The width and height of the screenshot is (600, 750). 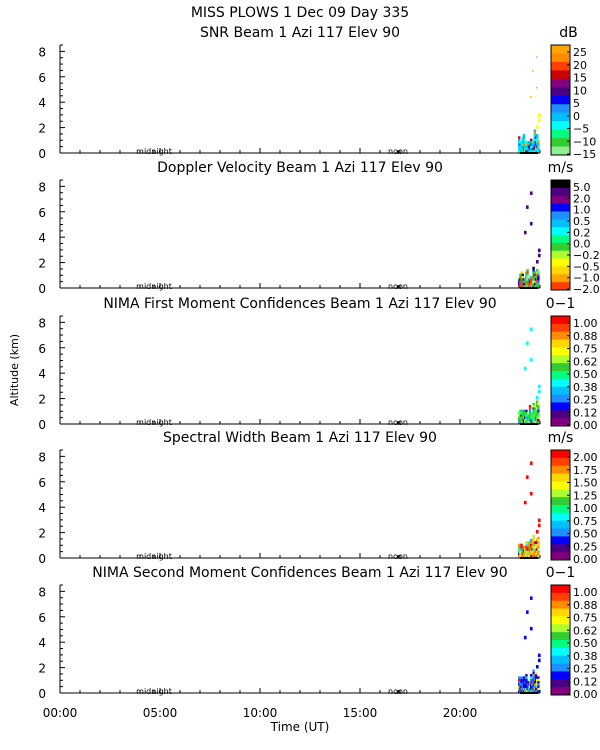 I want to click on colorbar-label: 2.00, so click(x=585, y=457).